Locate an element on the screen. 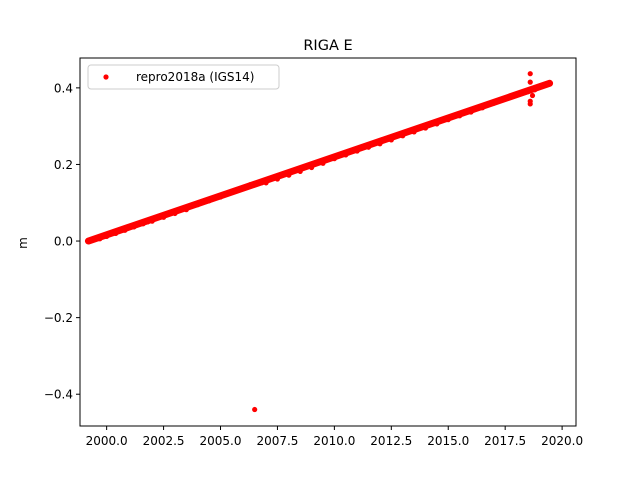 The width and height of the screenshot is (640, 480). x-tick-label: 2010.0 is located at coordinates (334, 441).